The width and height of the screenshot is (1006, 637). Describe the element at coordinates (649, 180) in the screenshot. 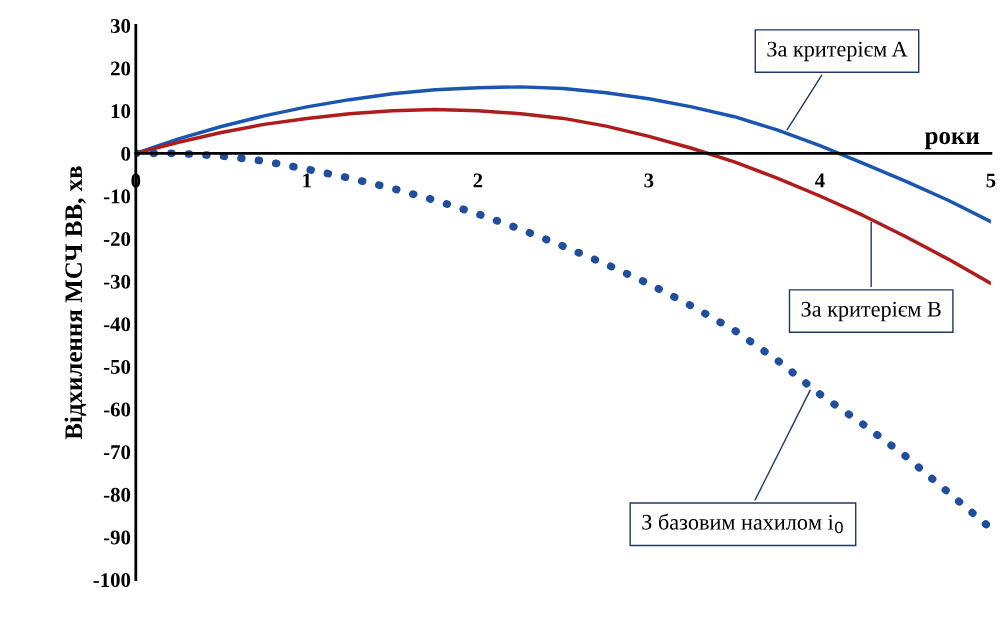

I see `x-tick-label: 3` at that location.